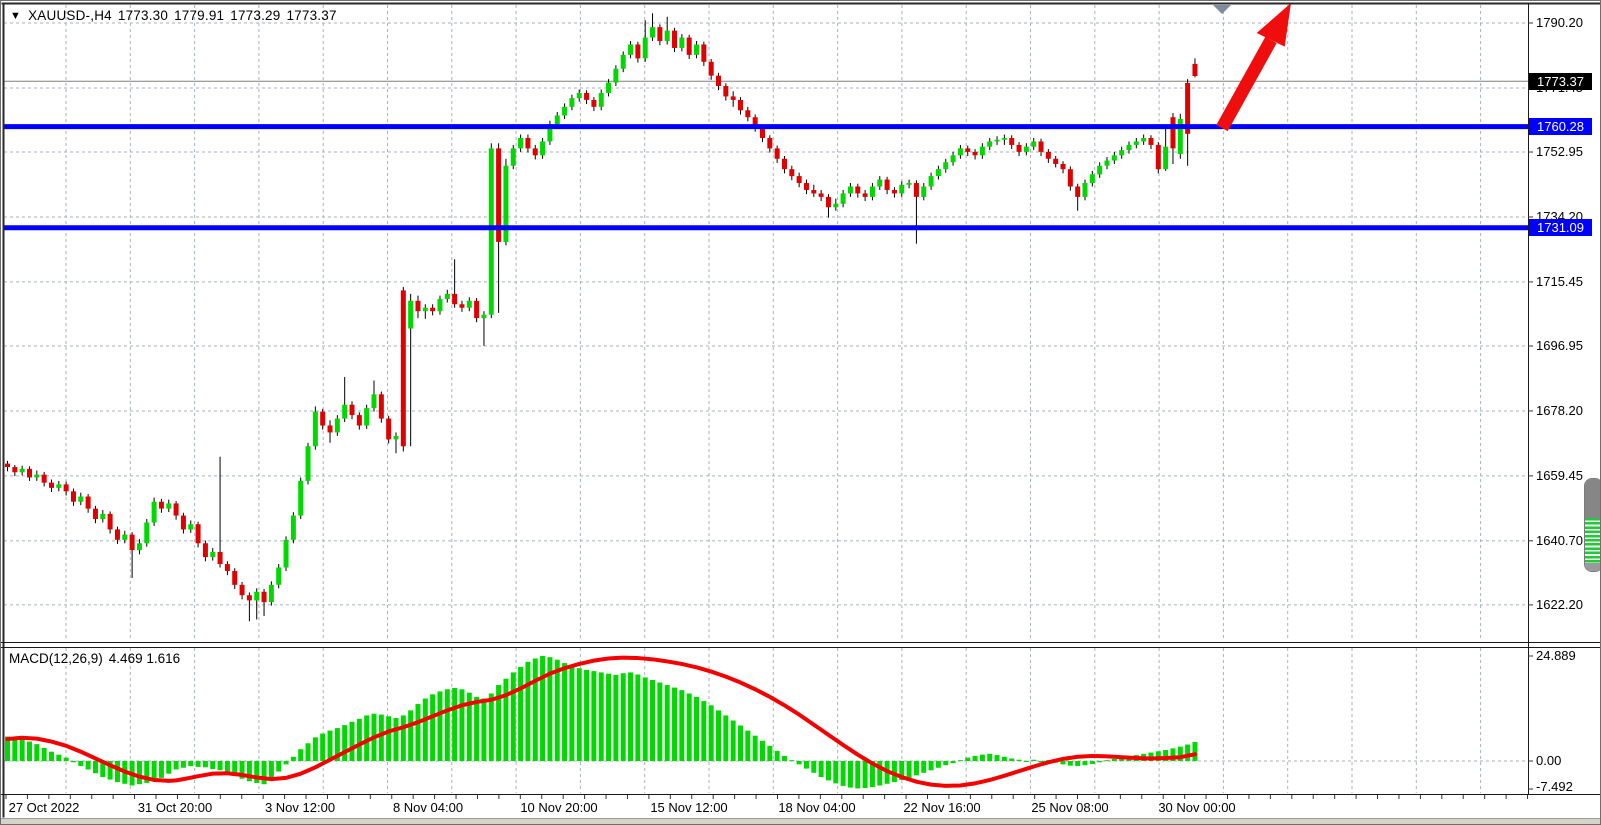 This screenshot has width=1601, height=825. What do you see at coordinates (1273, 25) in the screenshot?
I see `trend-arrow-head-icon` at bounding box center [1273, 25].